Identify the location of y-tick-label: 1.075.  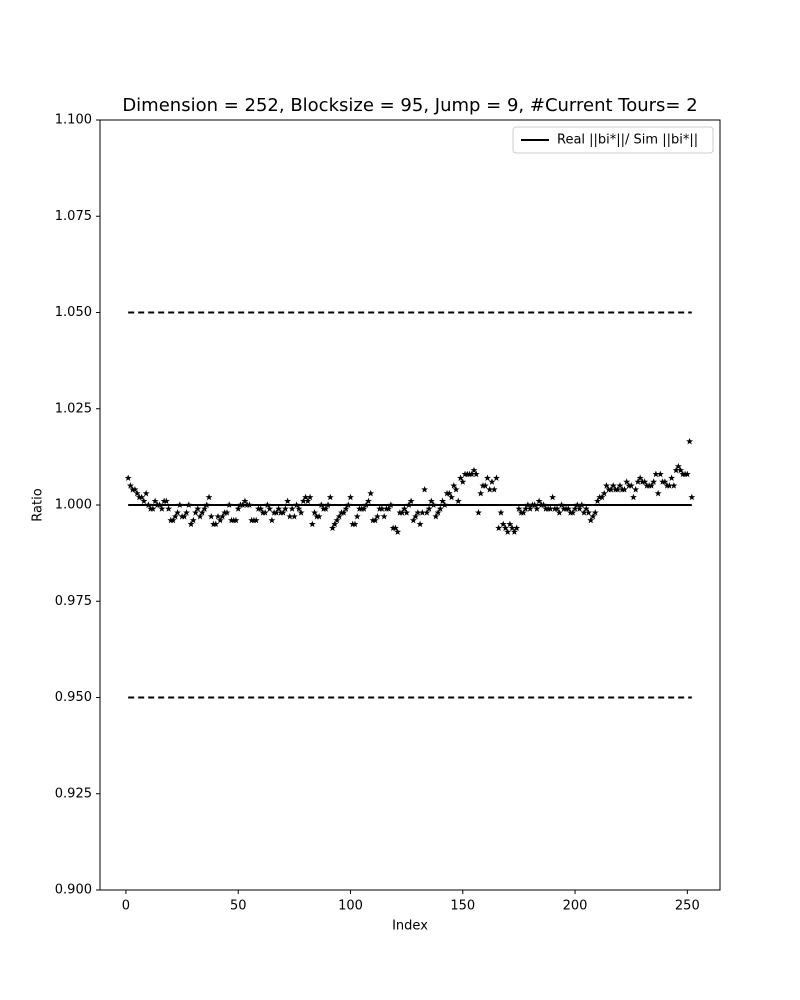
(73, 216).